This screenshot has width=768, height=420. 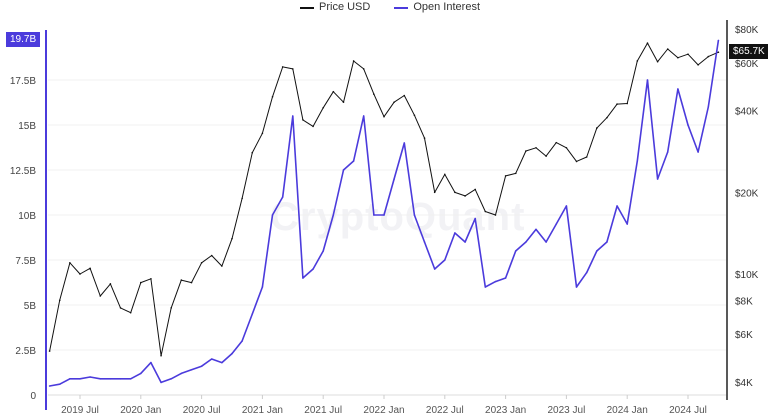 I want to click on x-tick-label: 2024 Jan, so click(x=627, y=410).